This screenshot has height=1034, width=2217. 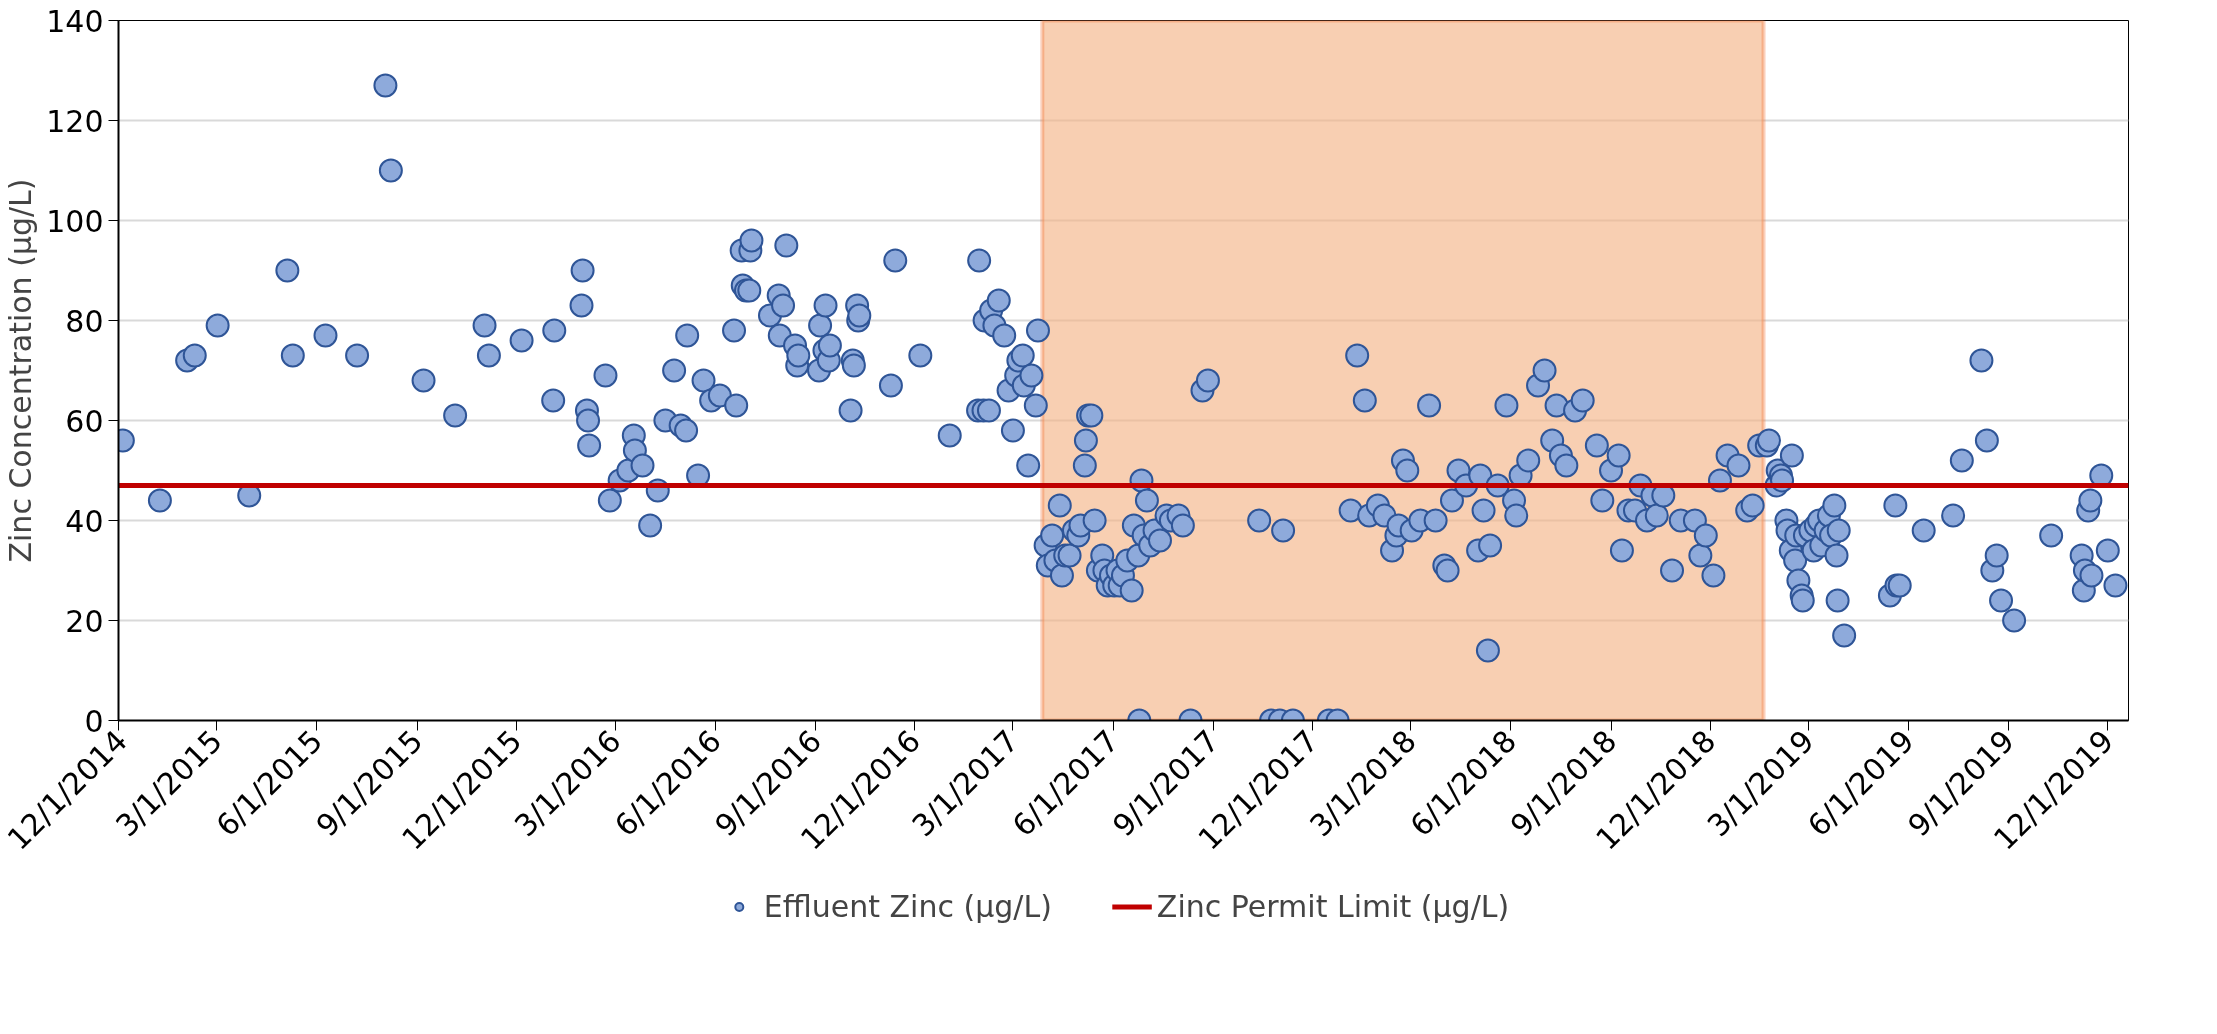 I want to click on y-tick-label: 40, so click(x=84, y=521).